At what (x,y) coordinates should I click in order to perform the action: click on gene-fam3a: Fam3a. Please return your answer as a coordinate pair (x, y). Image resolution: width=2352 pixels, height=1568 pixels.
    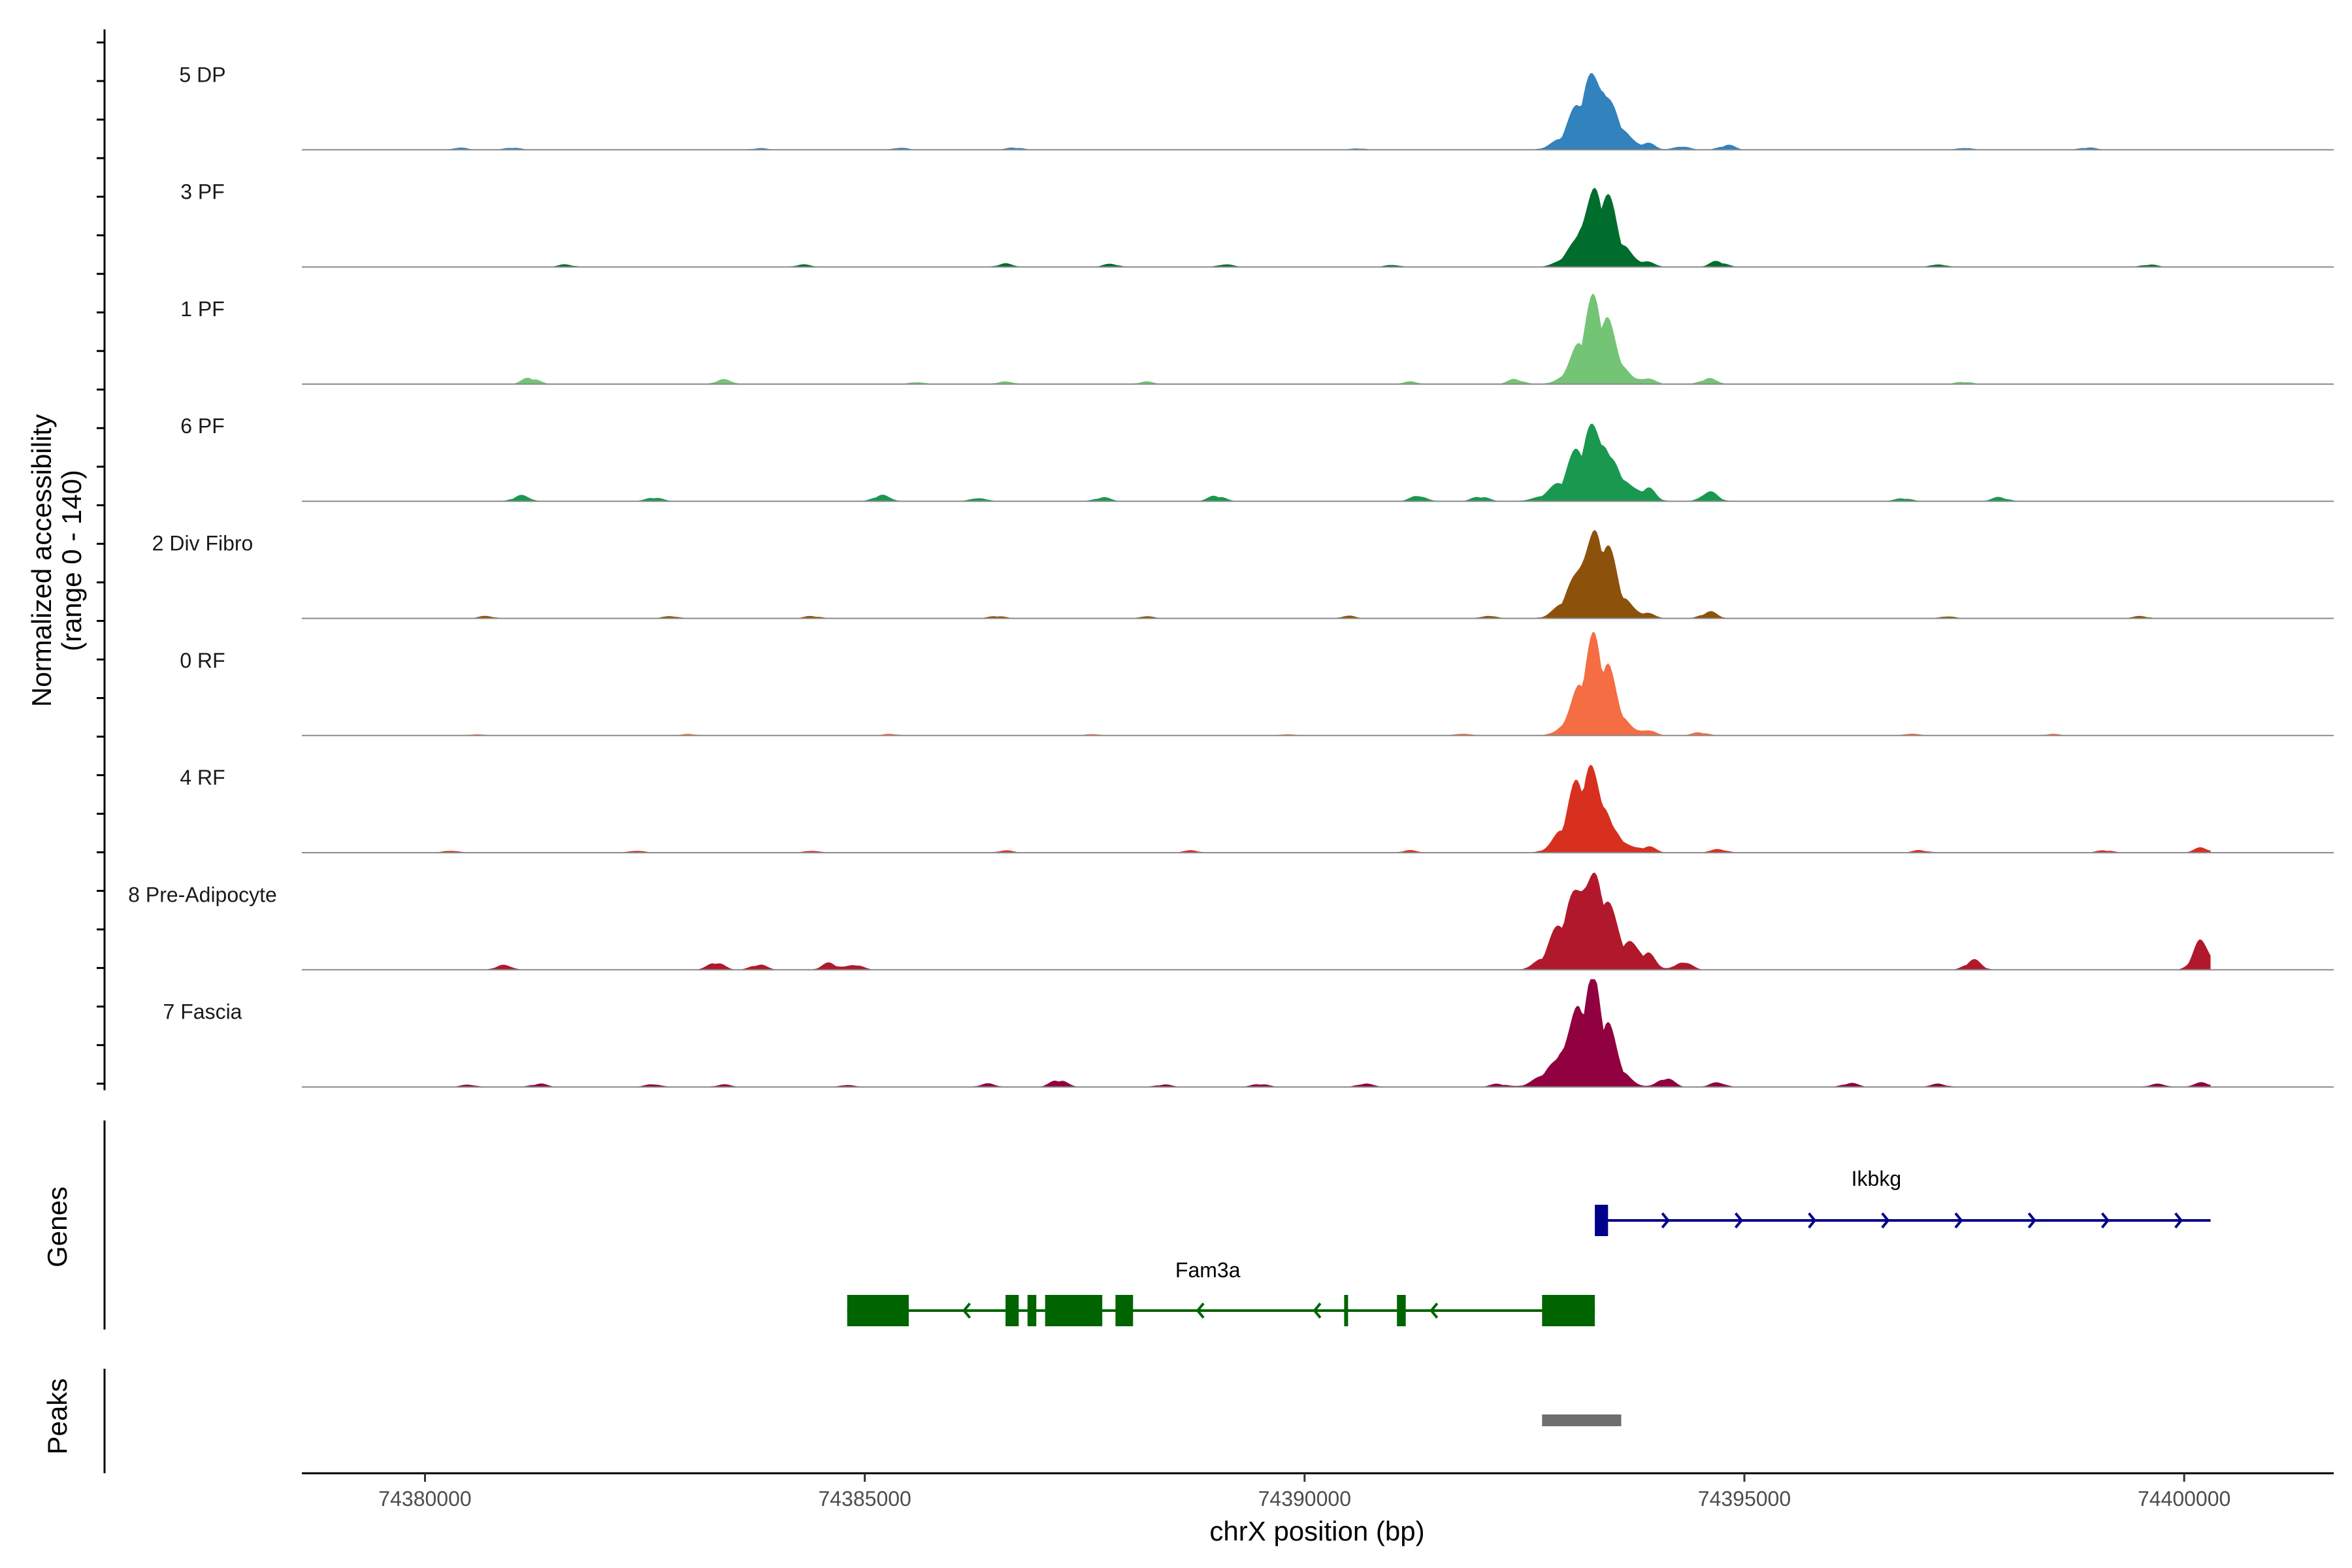
    Looking at the image, I should click on (1221, 1292).